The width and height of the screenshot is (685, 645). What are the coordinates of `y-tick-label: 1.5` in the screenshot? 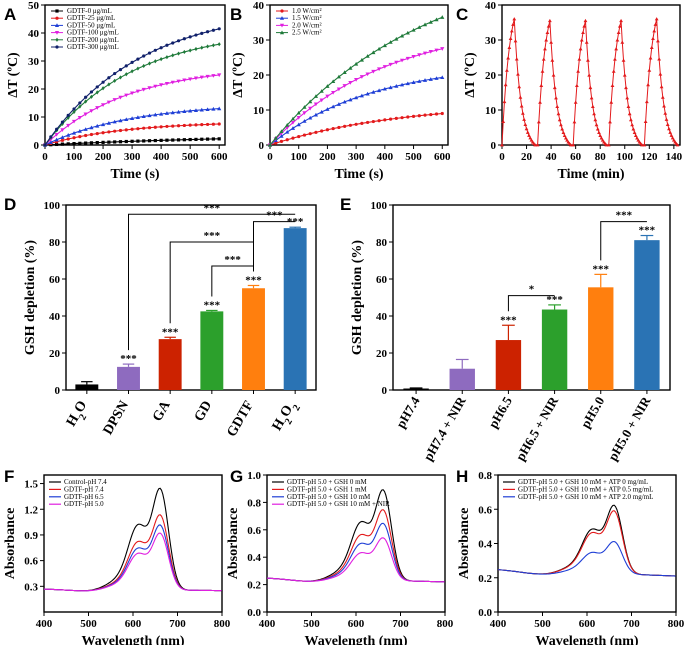 It's located at (31, 485).